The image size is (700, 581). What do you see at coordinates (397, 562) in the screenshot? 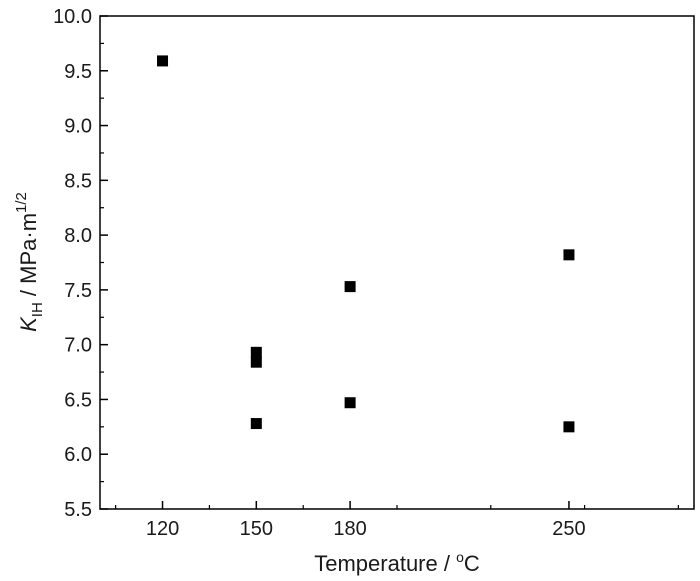
I see `x-axis-title: Temperature / oC` at bounding box center [397, 562].